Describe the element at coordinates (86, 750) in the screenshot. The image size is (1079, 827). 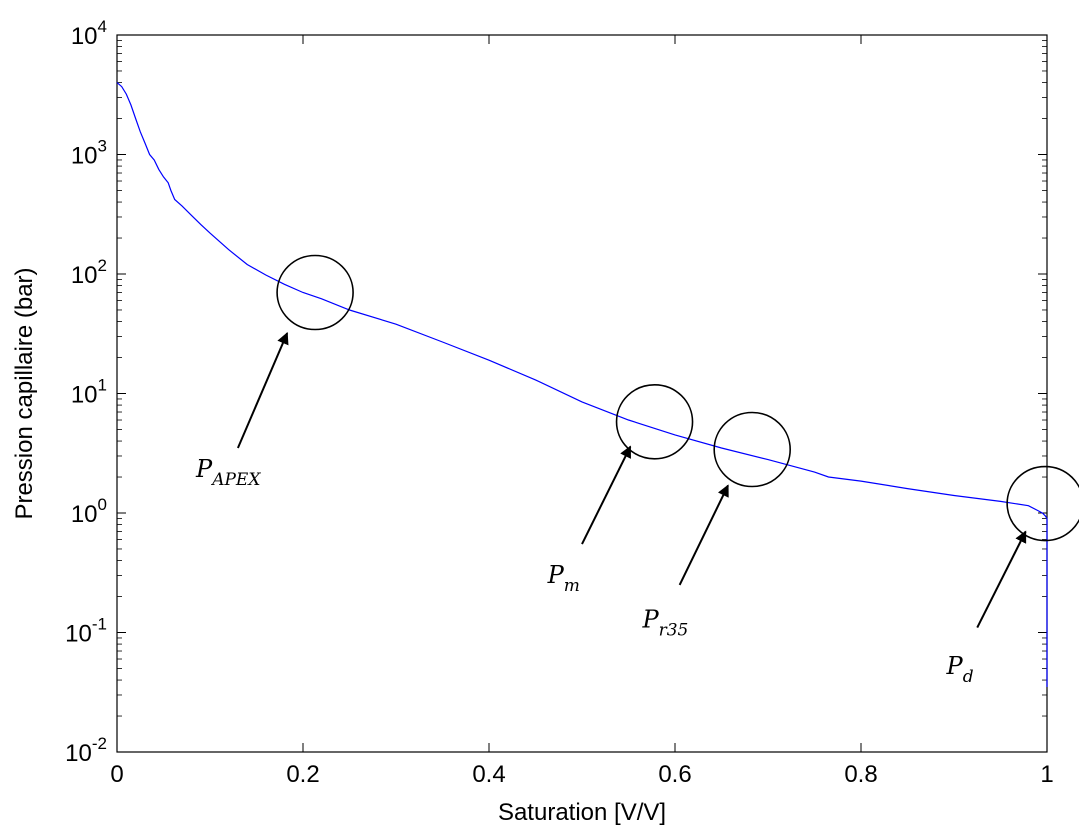
I see `y-tick-label: 10⁻²` at that location.